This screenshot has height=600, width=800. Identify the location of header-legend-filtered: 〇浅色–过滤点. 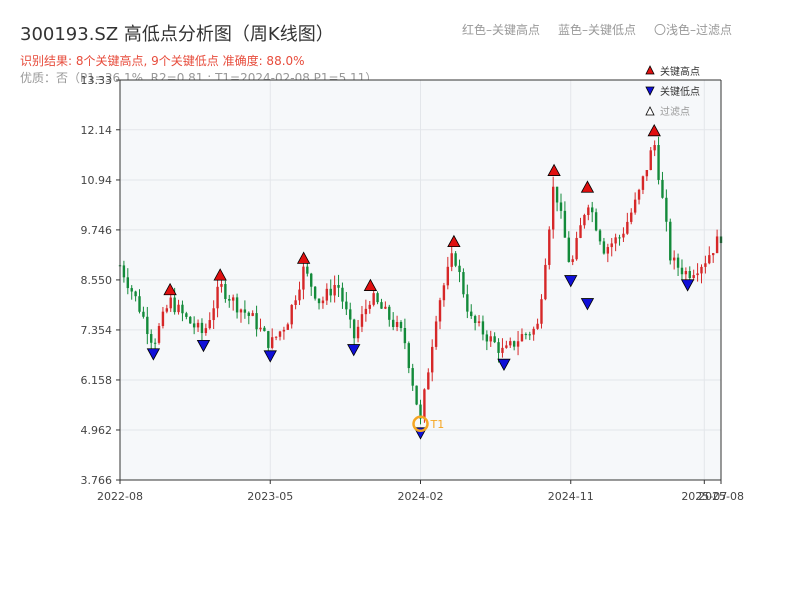
(693, 30).